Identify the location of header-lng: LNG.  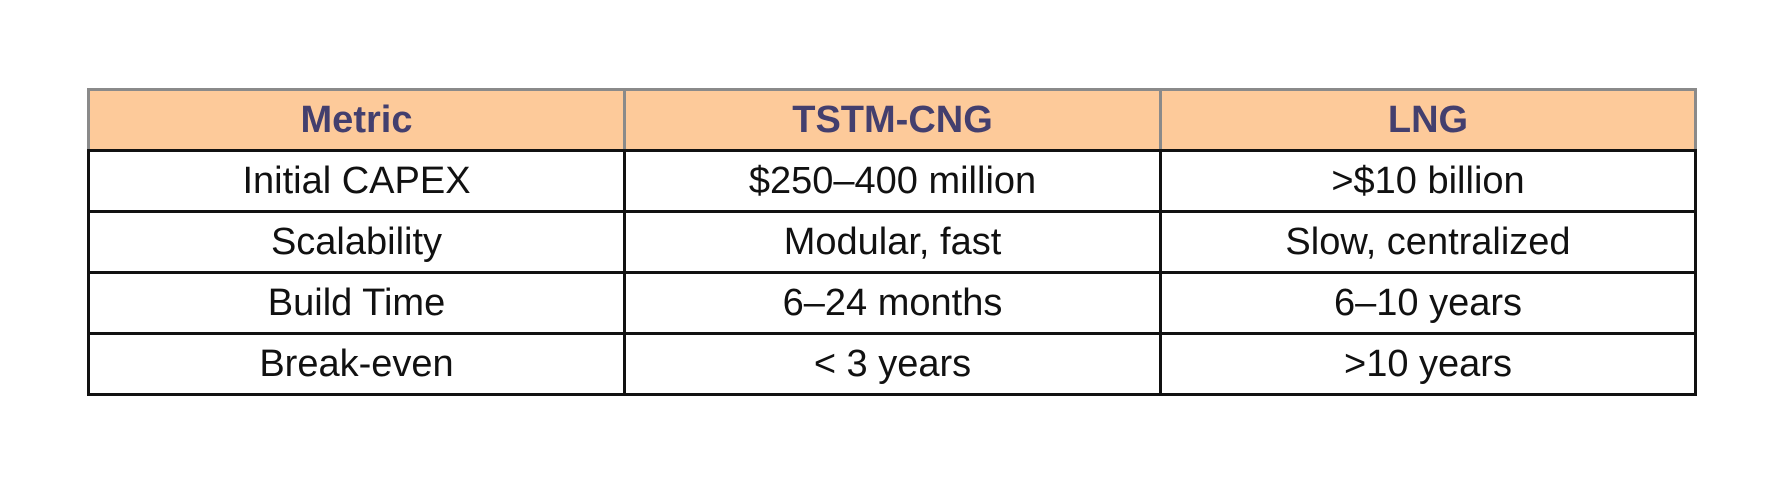
(1428, 120).